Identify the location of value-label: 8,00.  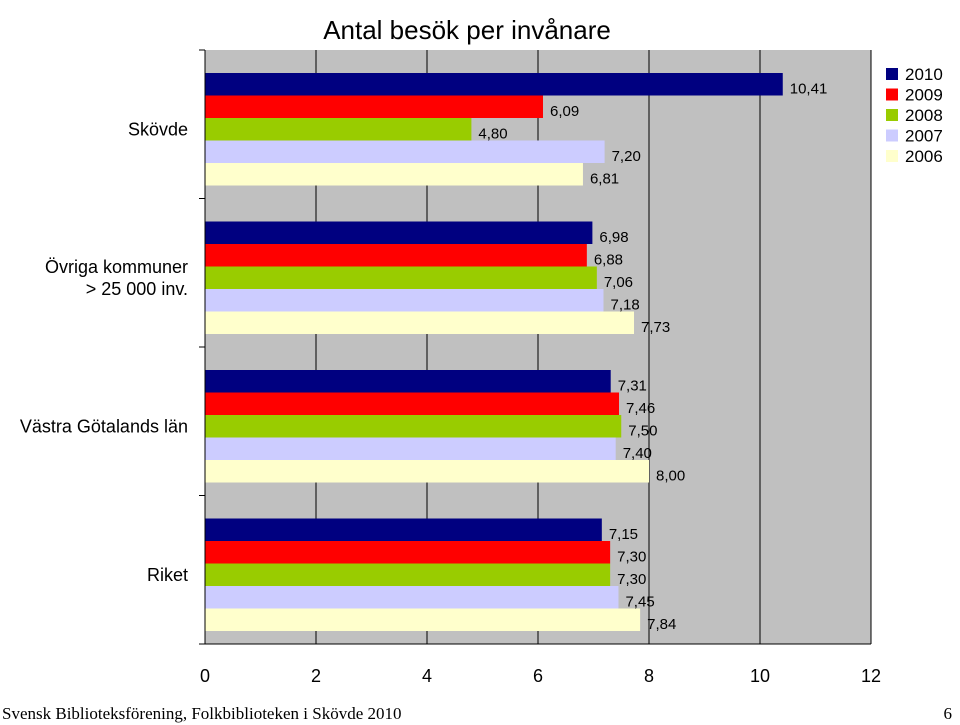
(670, 476).